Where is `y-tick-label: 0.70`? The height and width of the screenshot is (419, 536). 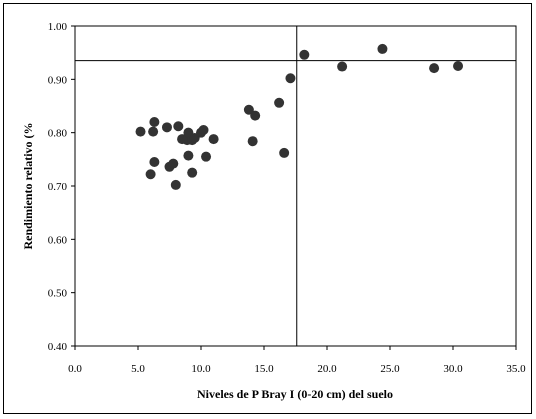 y-tick-label: 0.70 is located at coordinates (58, 187).